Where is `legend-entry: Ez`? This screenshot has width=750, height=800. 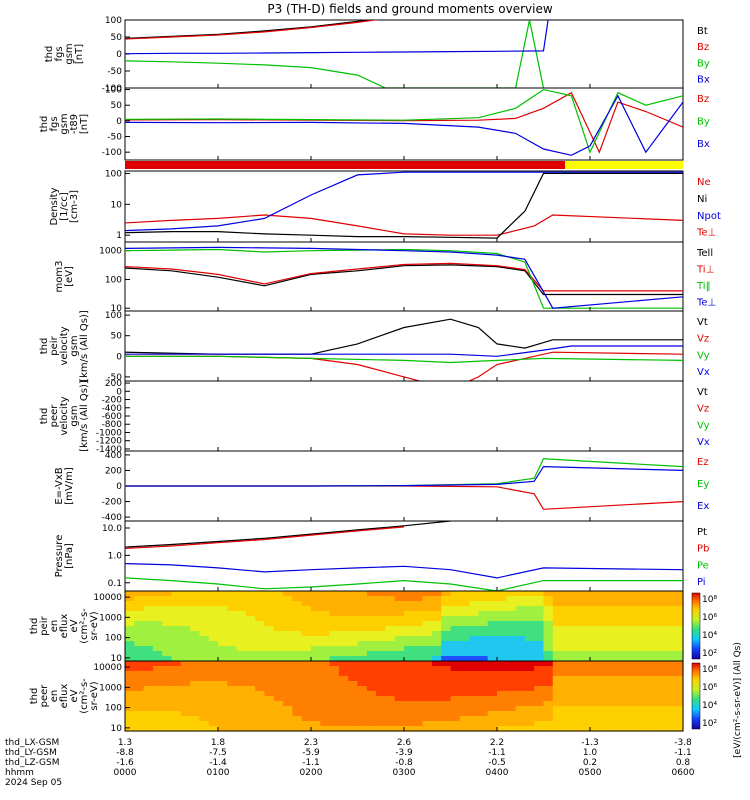
legend-entry: Ez is located at coordinates (703, 462).